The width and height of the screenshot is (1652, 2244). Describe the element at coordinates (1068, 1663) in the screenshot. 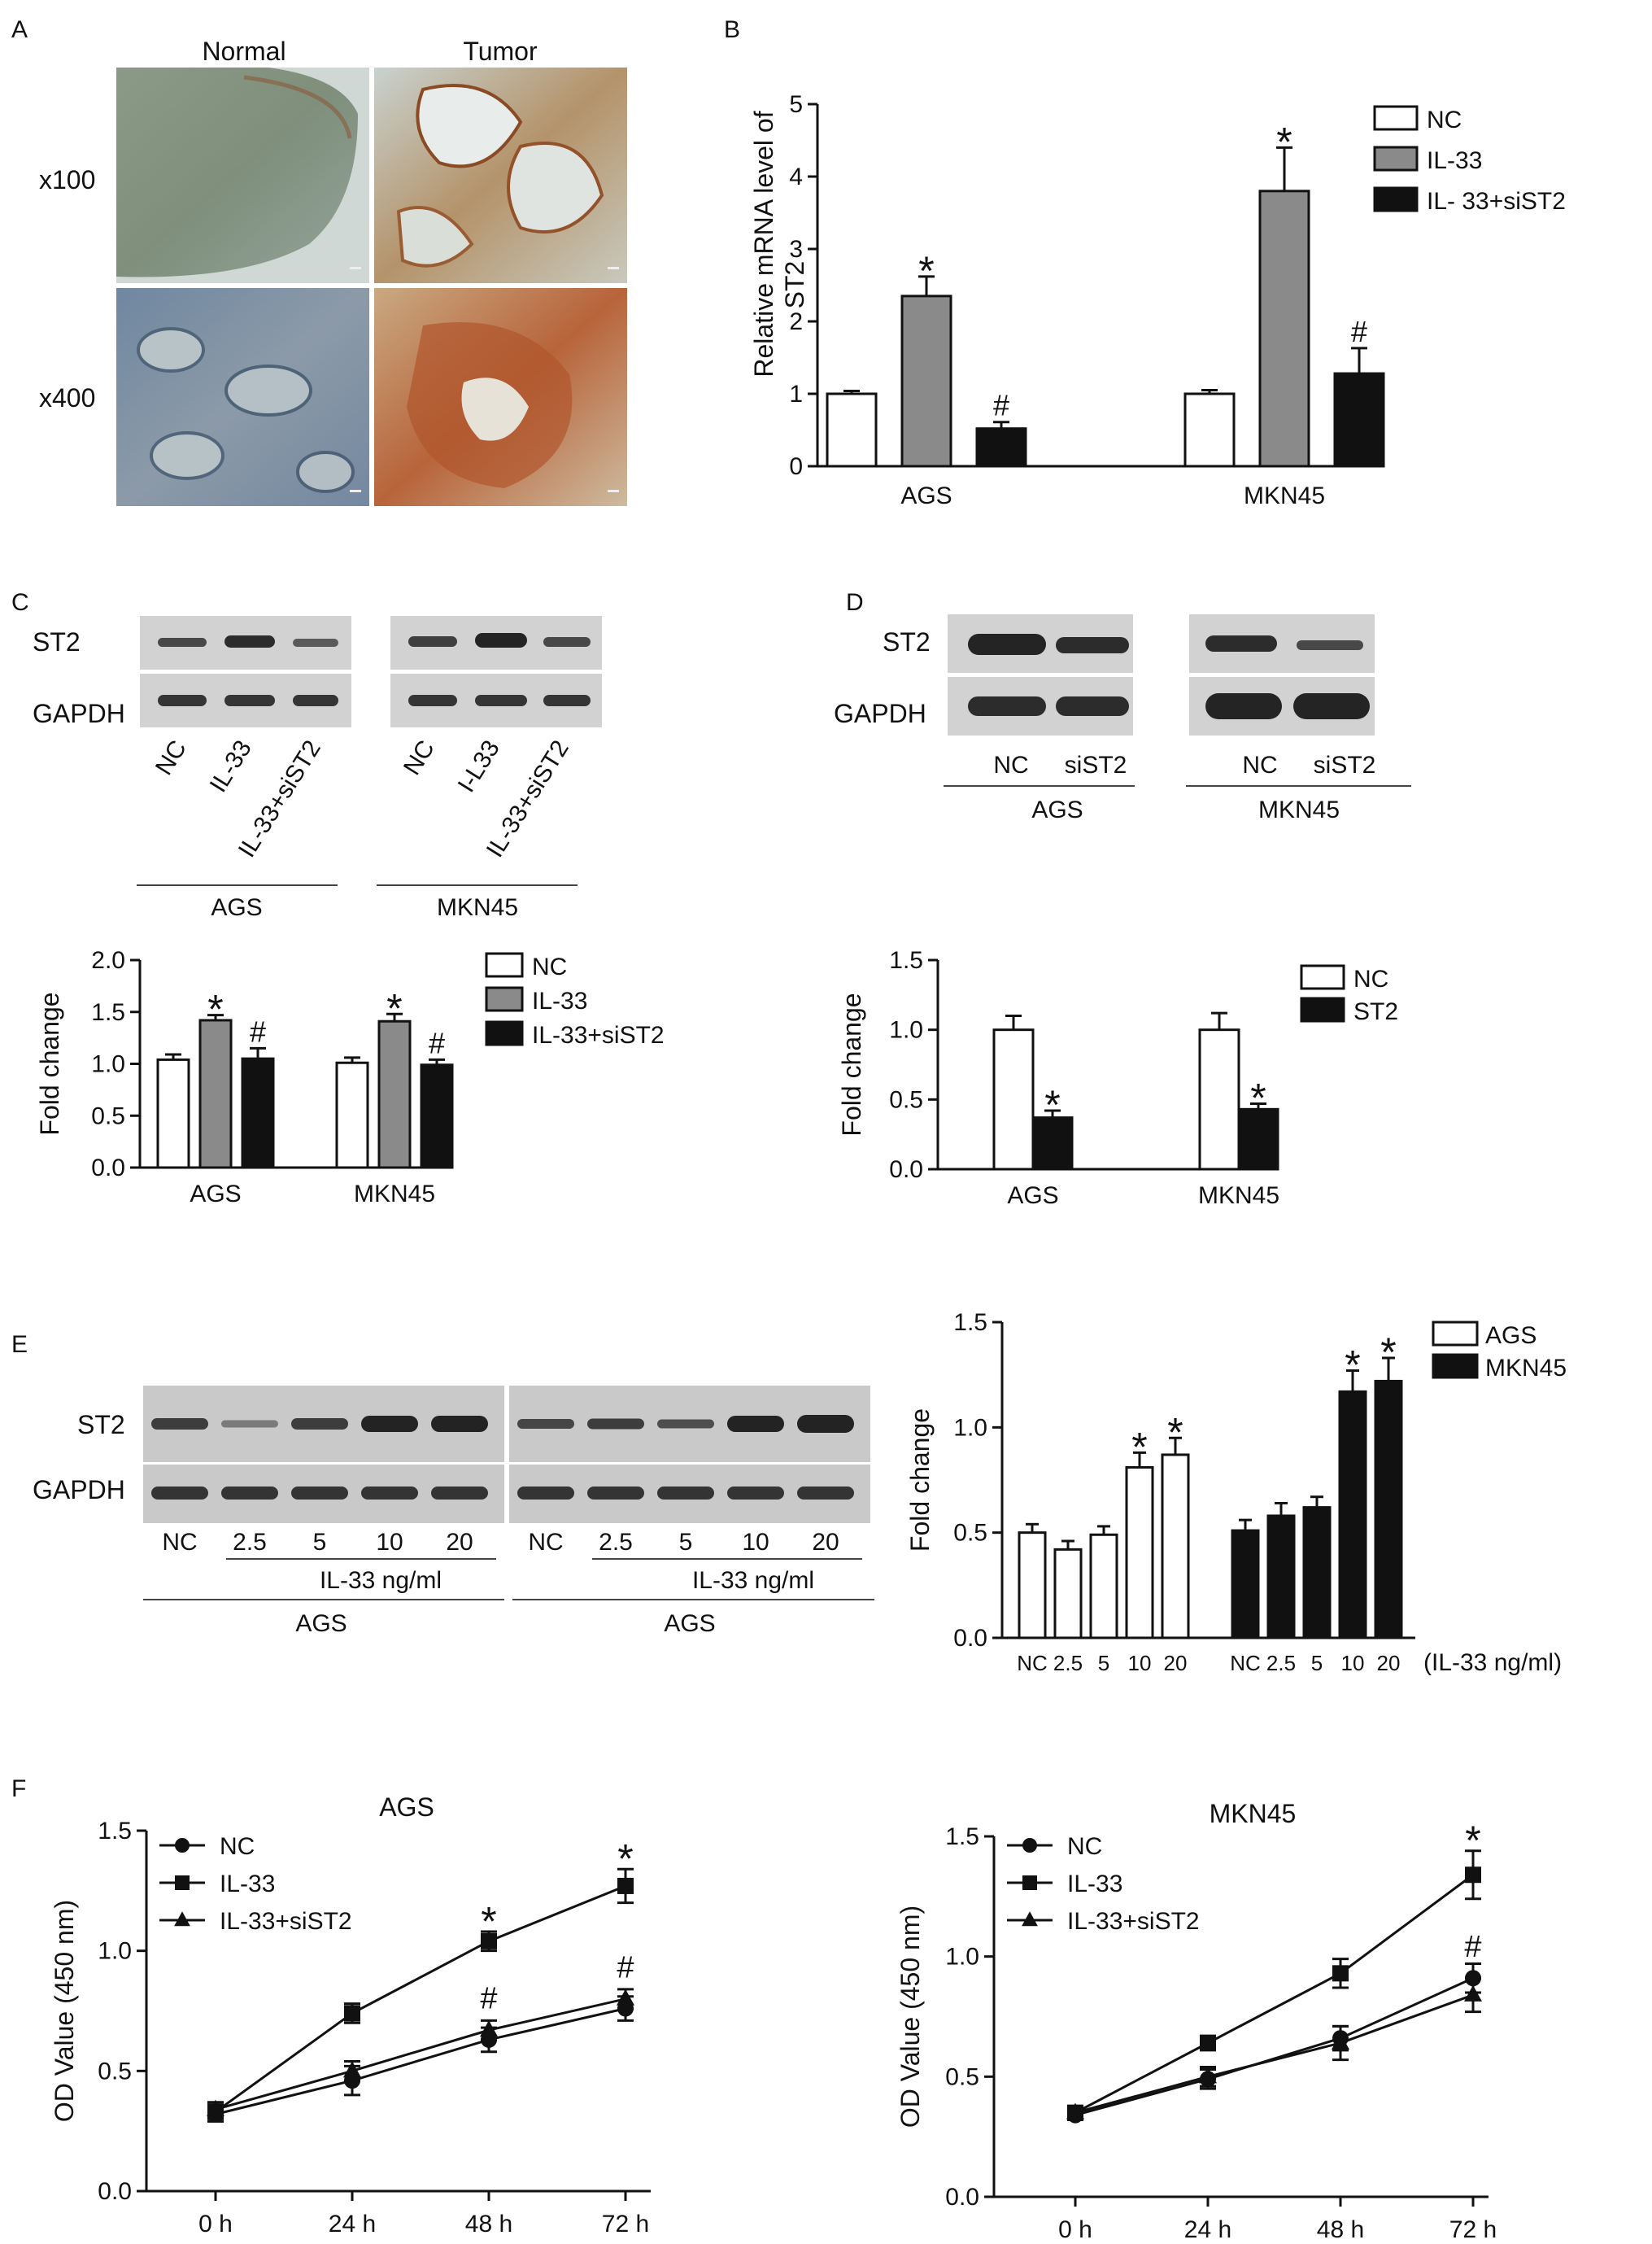

I see `x-category-label: 2.5` at that location.